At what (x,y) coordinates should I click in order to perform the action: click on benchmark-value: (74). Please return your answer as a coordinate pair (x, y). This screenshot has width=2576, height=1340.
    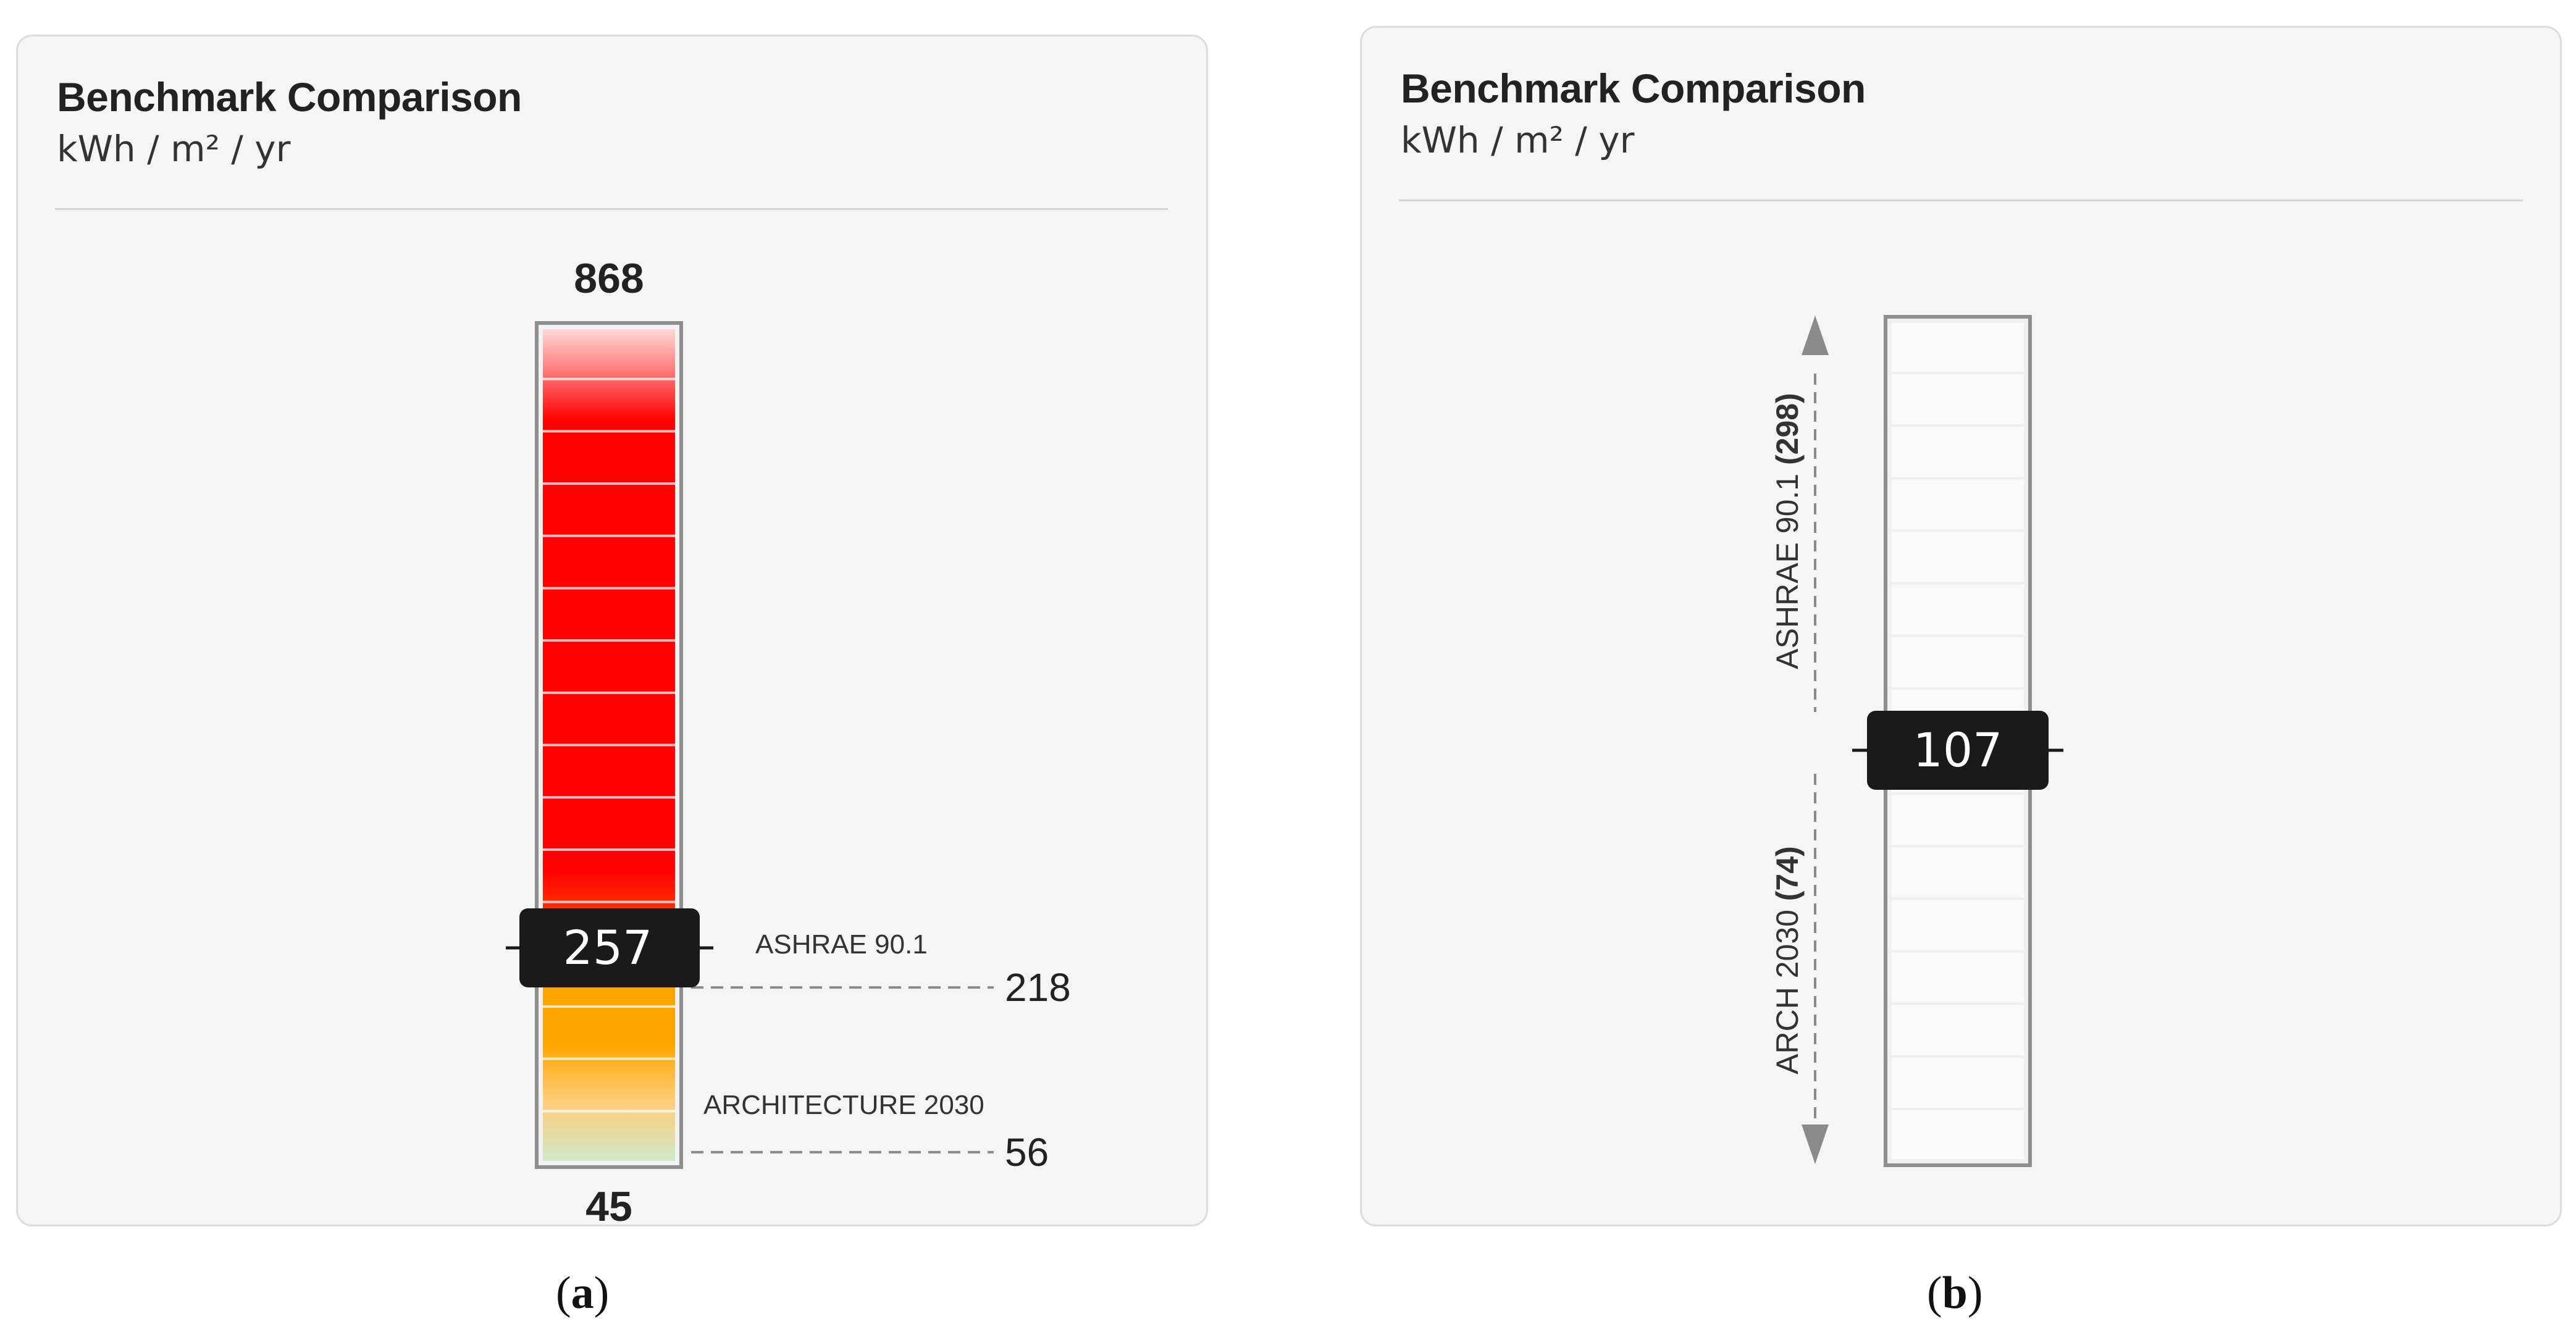
    Looking at the image, I should click on (1787, 873).